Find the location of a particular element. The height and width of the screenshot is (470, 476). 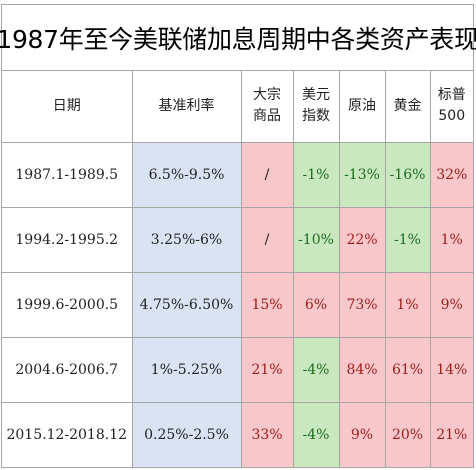

header-sp500-line1: 标普 is located at coordinates (451, 95).